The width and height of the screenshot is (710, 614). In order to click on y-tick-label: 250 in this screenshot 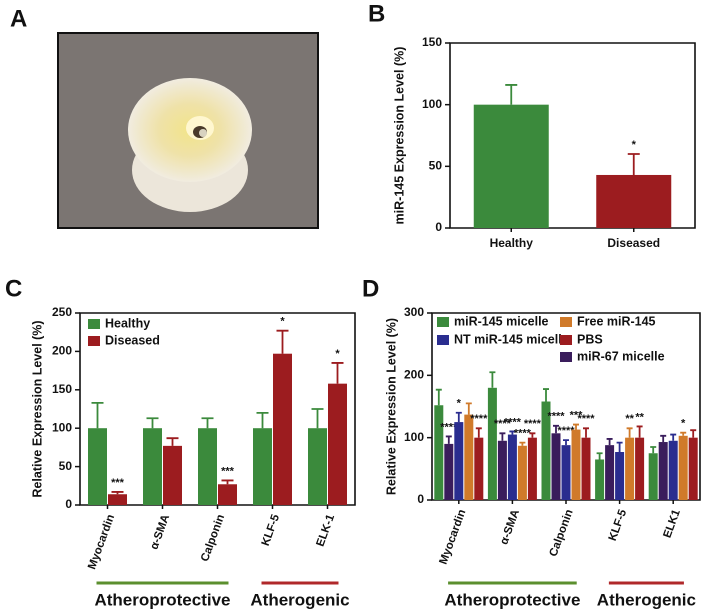, I will do `click(62, 312)`.